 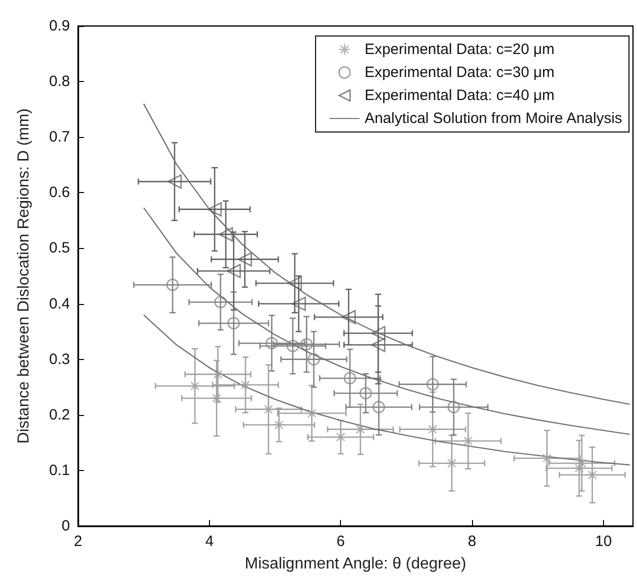 What do you see at coordinates (459, 72) in the screenshot?
I see `legend-label: Experimental Data: c=30 μm` at bounding box center [459, 72].